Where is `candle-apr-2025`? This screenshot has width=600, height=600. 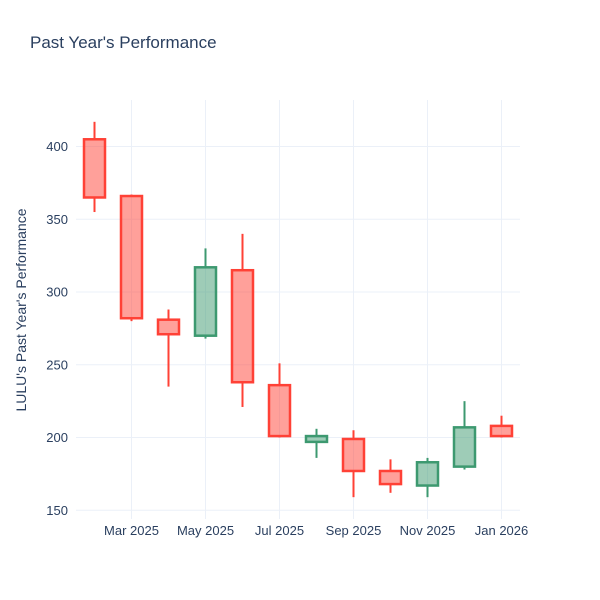
candle-apr-2025 is located at coordinates (168, 348).